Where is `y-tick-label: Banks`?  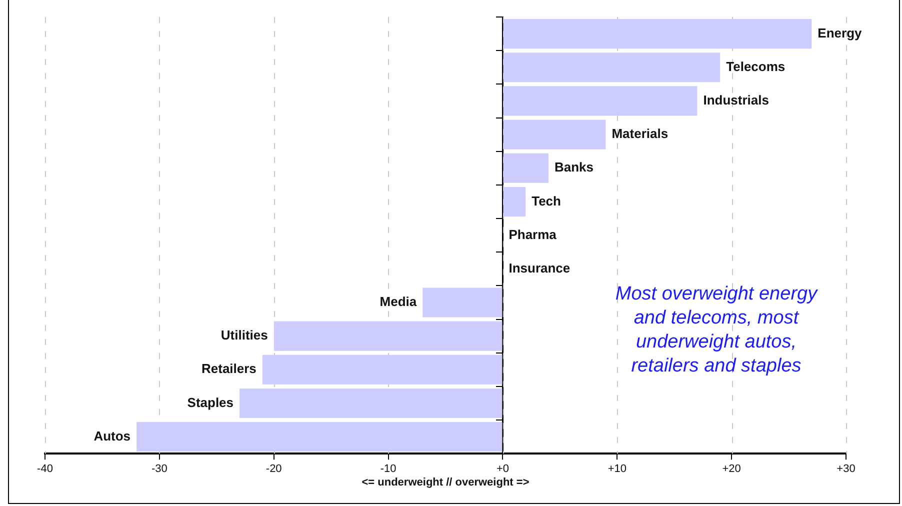
y-tick-label: Banks is located at coordinates (574, 167).